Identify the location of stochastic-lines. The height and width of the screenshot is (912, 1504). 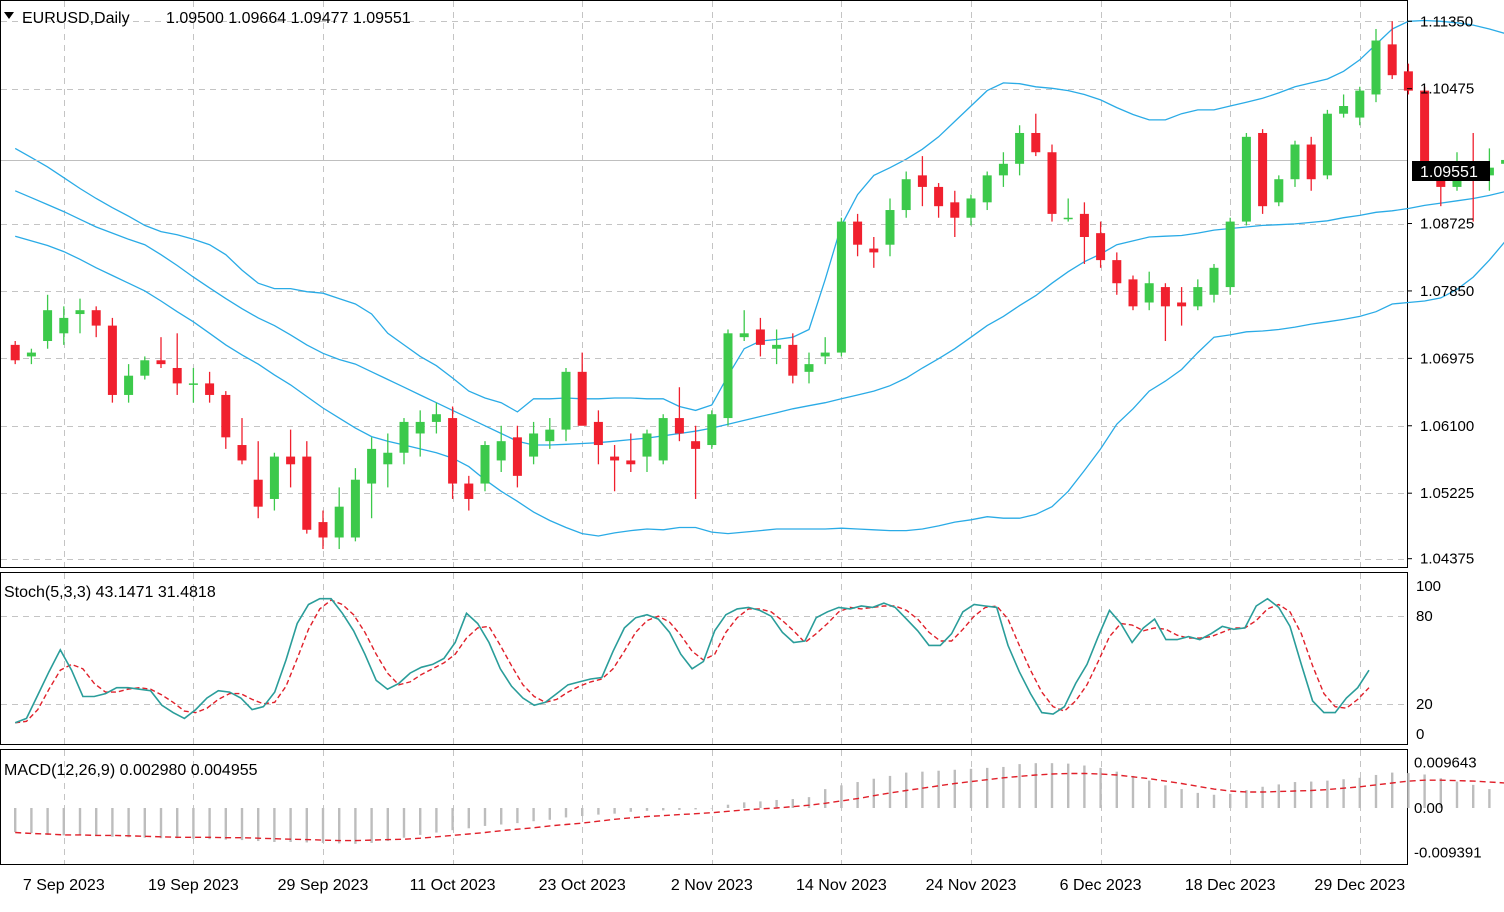
(692, 660).